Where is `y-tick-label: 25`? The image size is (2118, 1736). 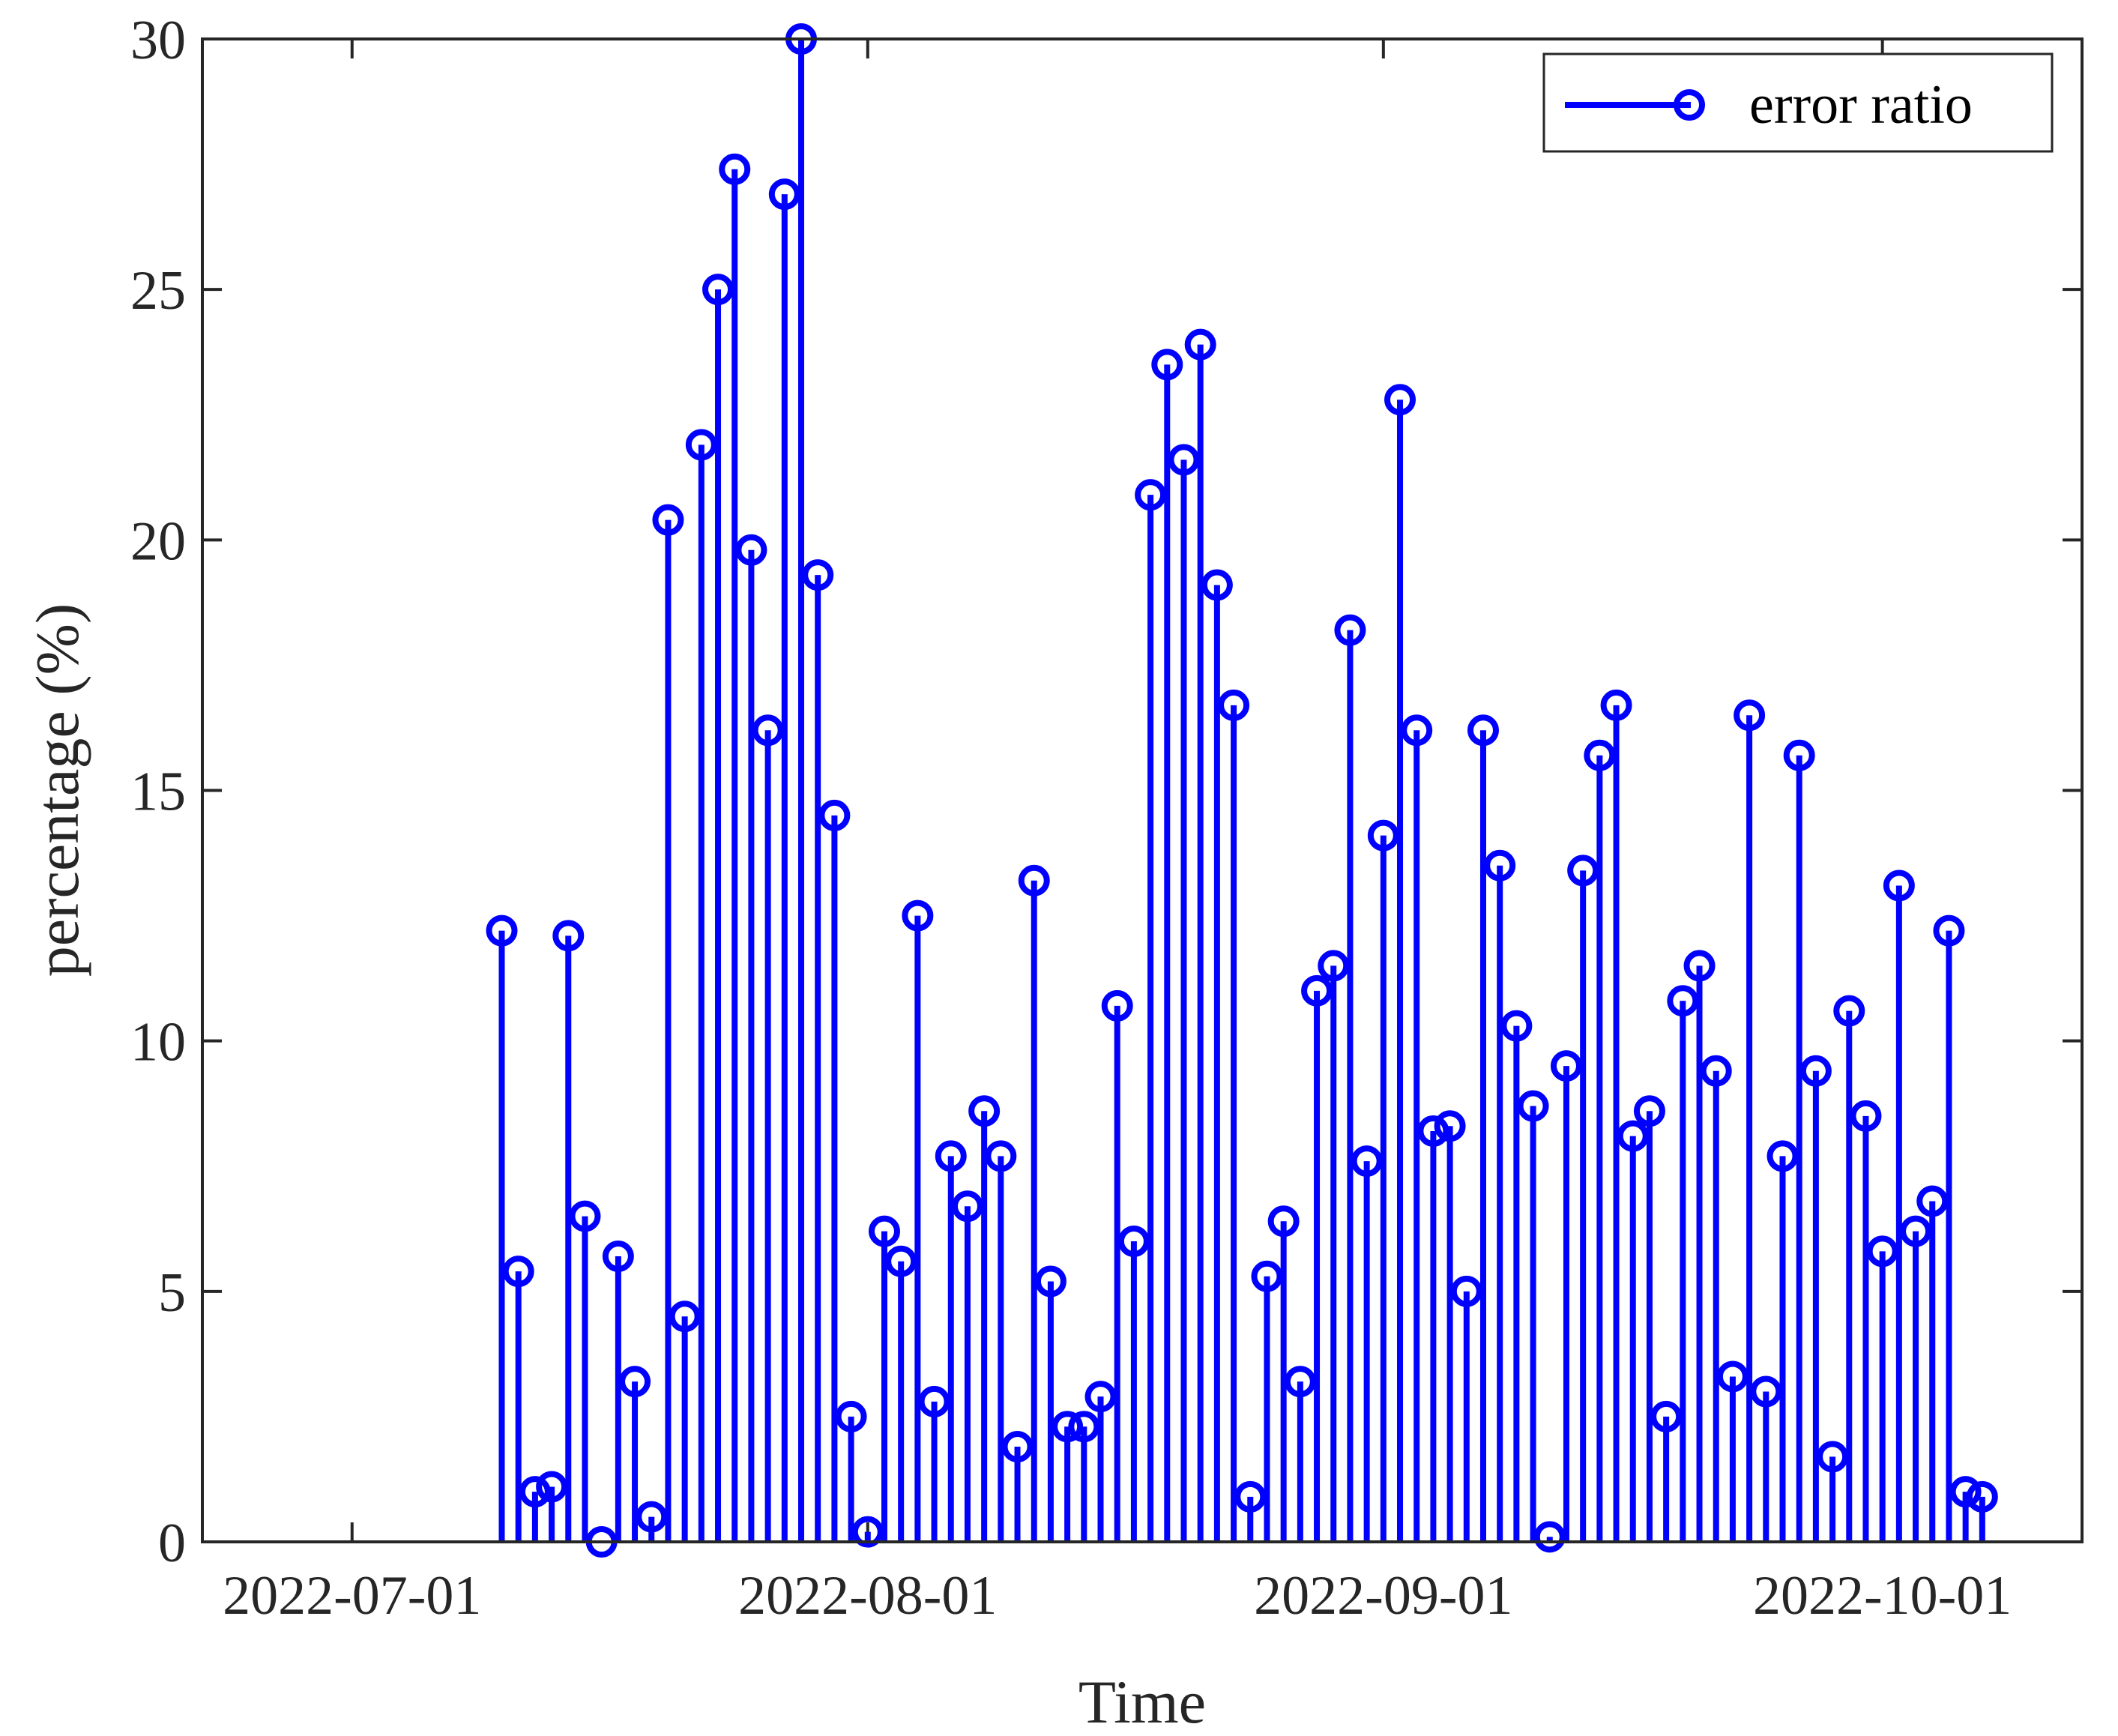 y-tick-label: 25 is located at coordinates (158, 291).